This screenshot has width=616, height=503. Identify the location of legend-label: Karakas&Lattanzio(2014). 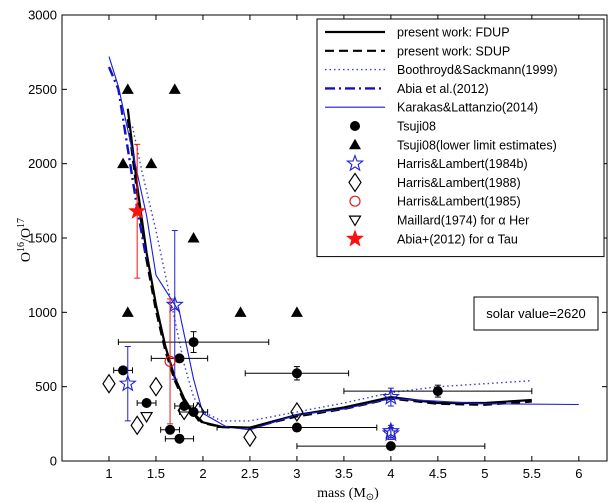
(467, 108).